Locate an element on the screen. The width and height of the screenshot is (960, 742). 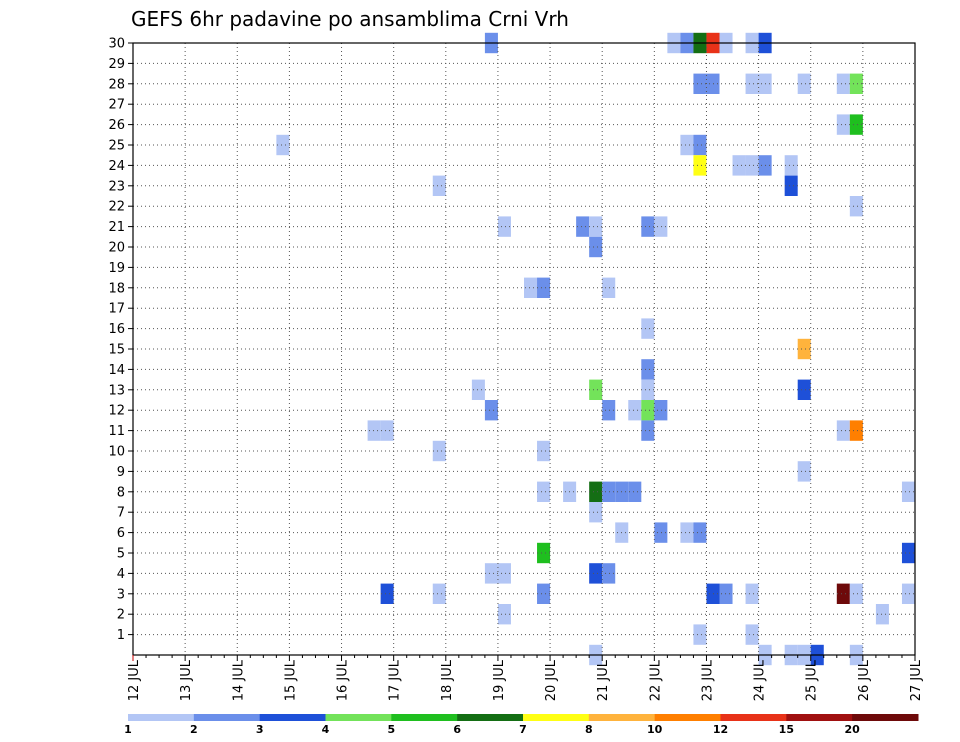
y-tick-label: 24 is located at coordinates (116, 166).